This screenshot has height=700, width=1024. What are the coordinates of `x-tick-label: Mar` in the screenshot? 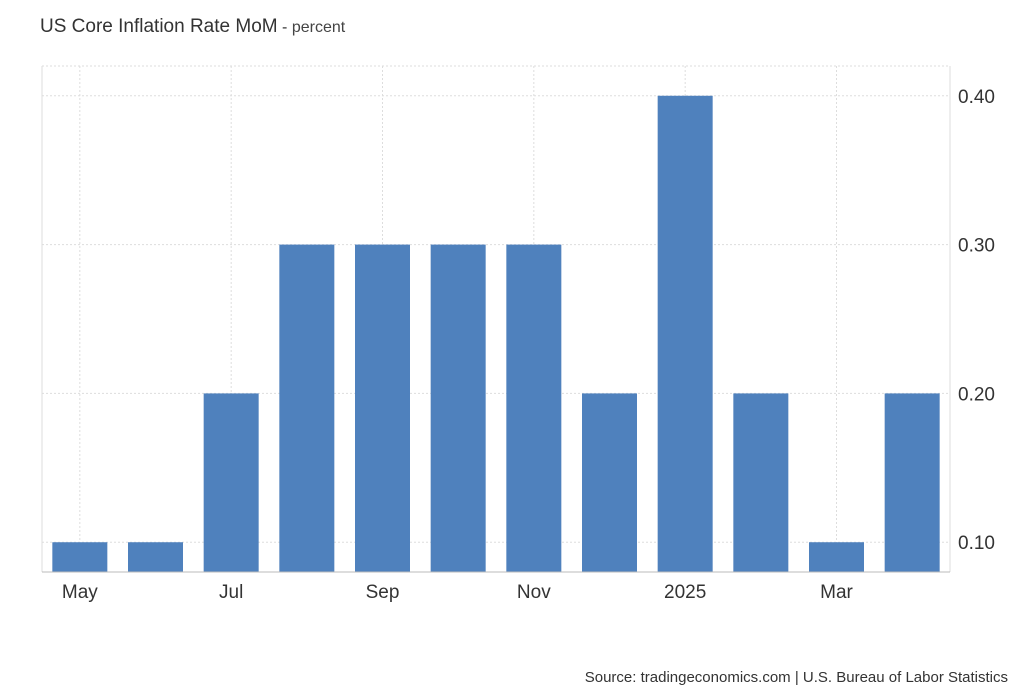 It's located at (836, 592).